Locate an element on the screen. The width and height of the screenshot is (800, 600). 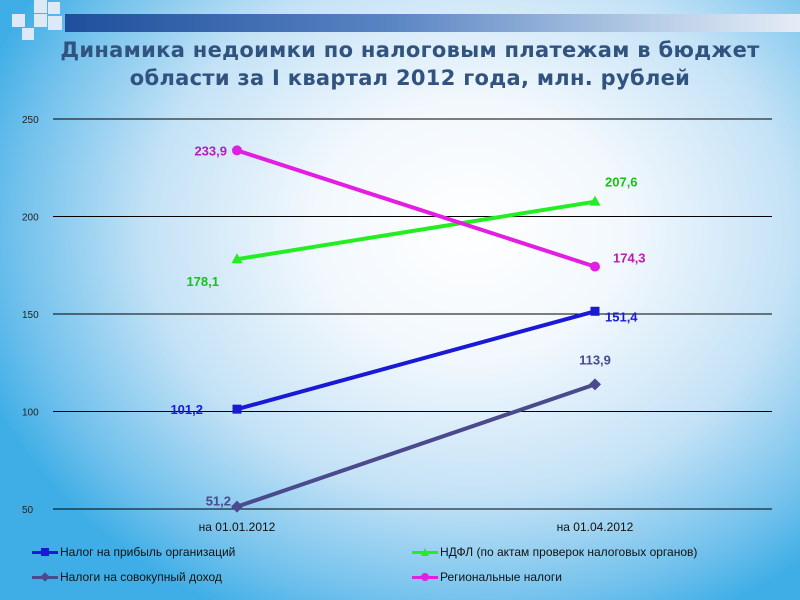
data-label: 207,6 is located at coordinates (621, 182).